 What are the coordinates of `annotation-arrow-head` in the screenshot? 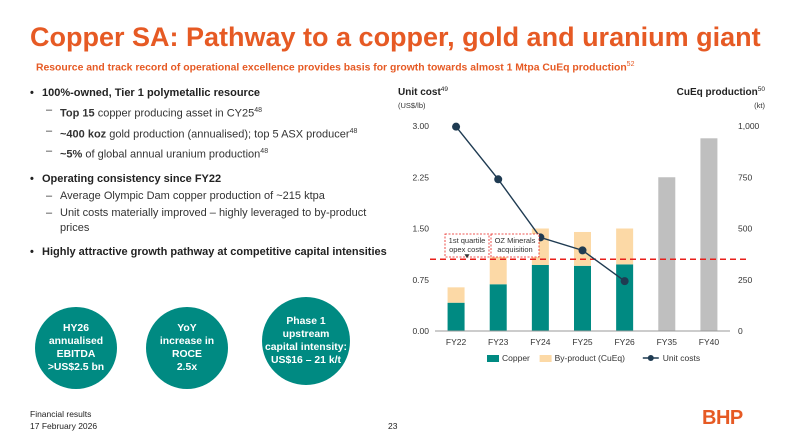 It's located at (467, 256).